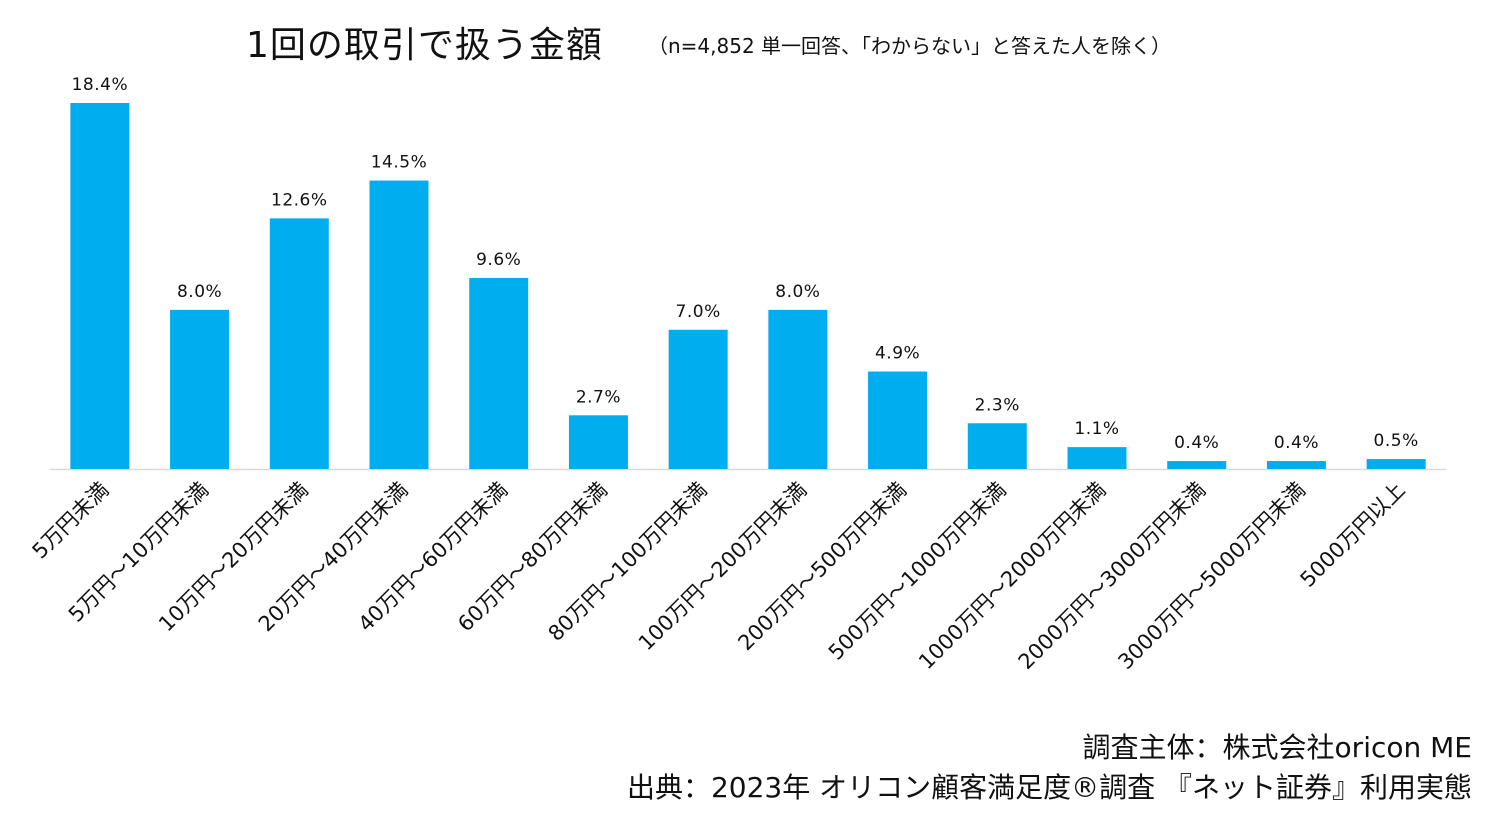  I want to click on x-tick-label: 200万円～500万円未満, so click(823, 567).